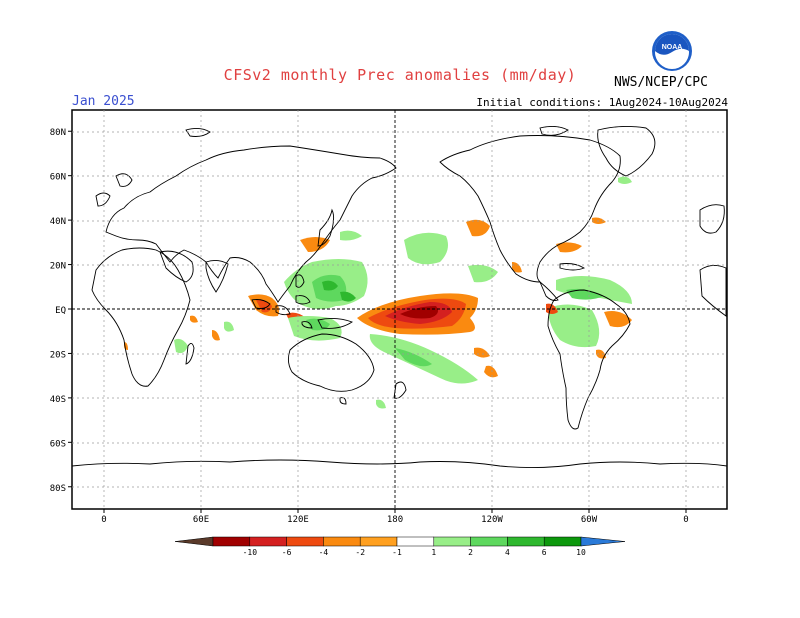 The height and width of the screenshot is (618, 800). Describe the element at coordinates (298, 520) in the screenshot. I see `lon-label: 120E` at that location.